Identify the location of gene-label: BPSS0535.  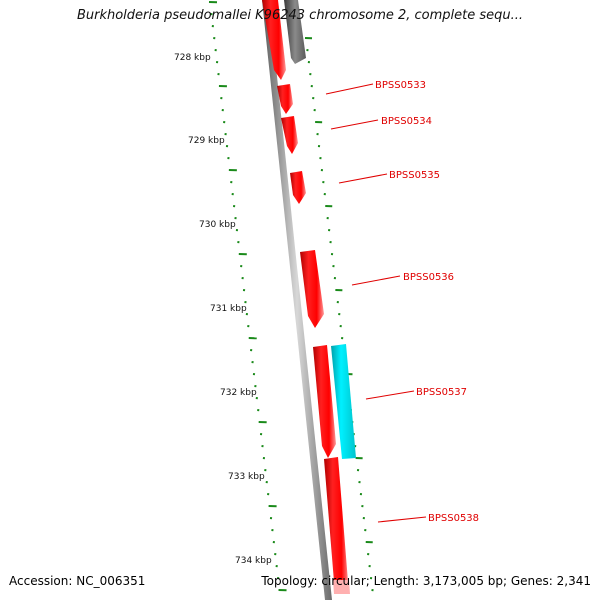
(414, 175).